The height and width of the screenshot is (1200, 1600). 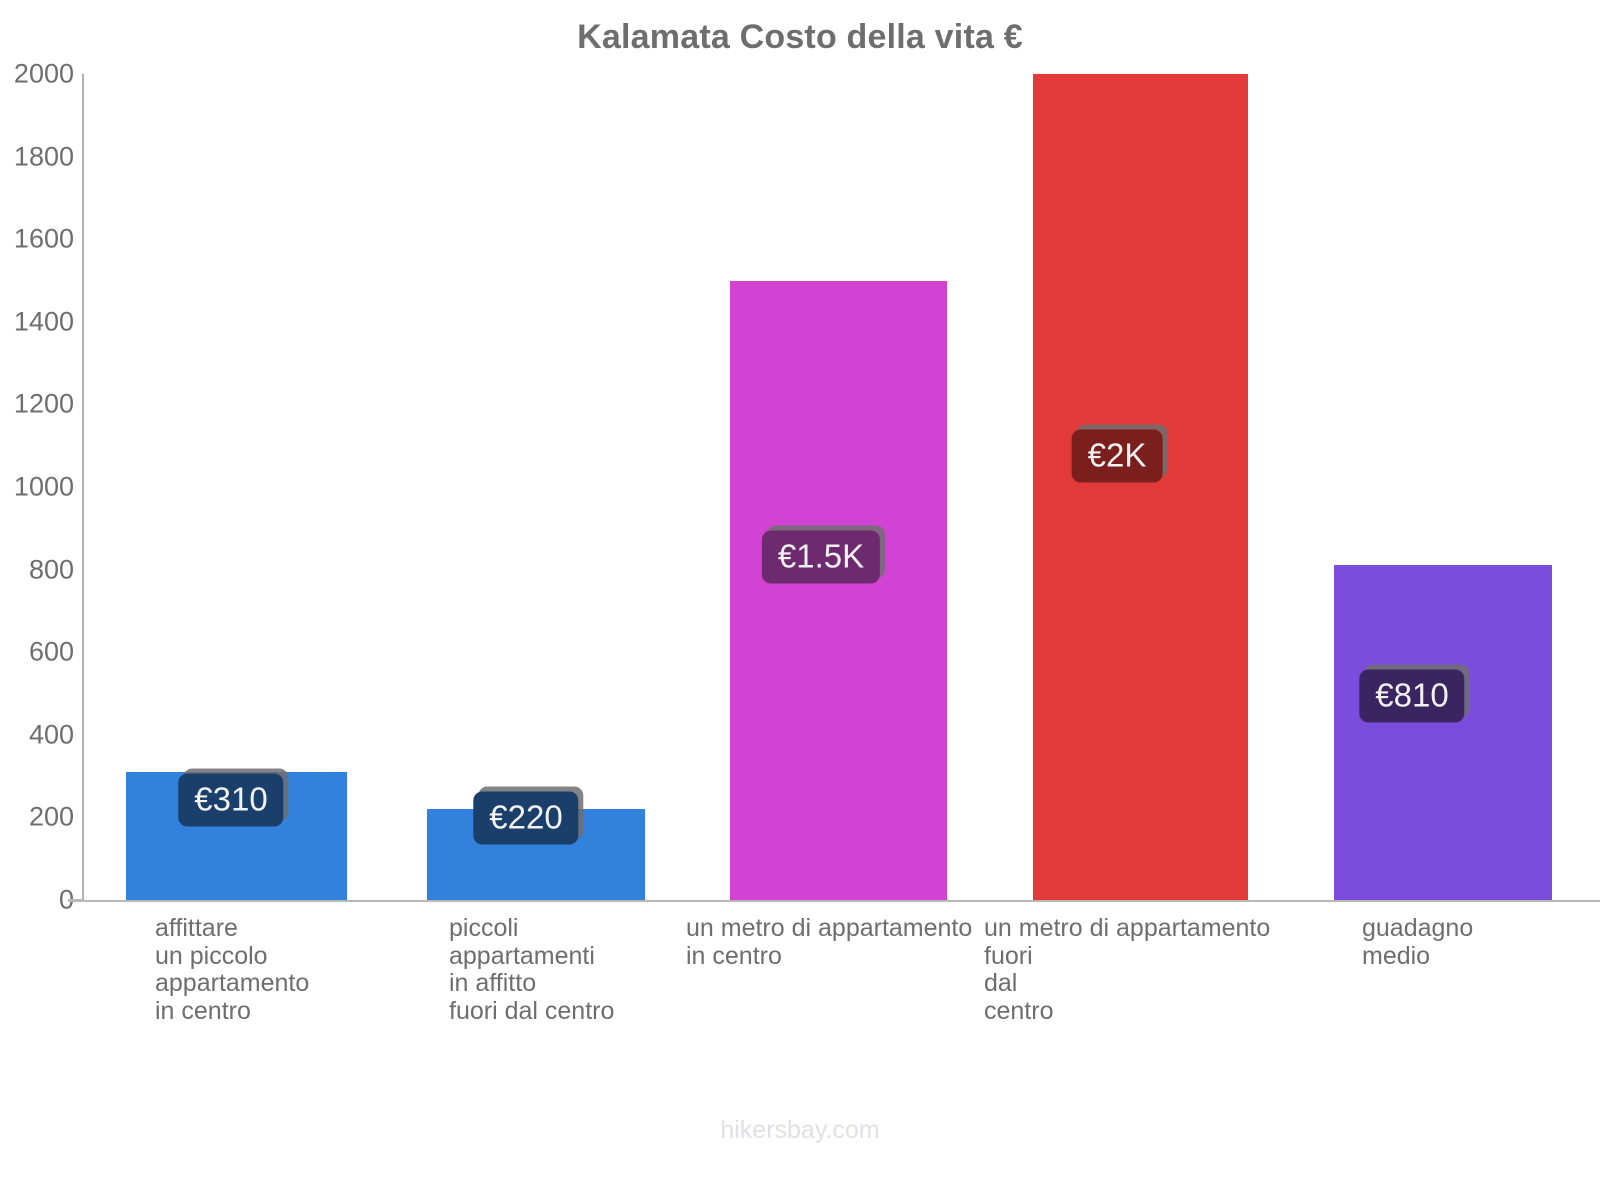 I want to click on y-axis-tick-label: 2000, so click(x=43, y=73).